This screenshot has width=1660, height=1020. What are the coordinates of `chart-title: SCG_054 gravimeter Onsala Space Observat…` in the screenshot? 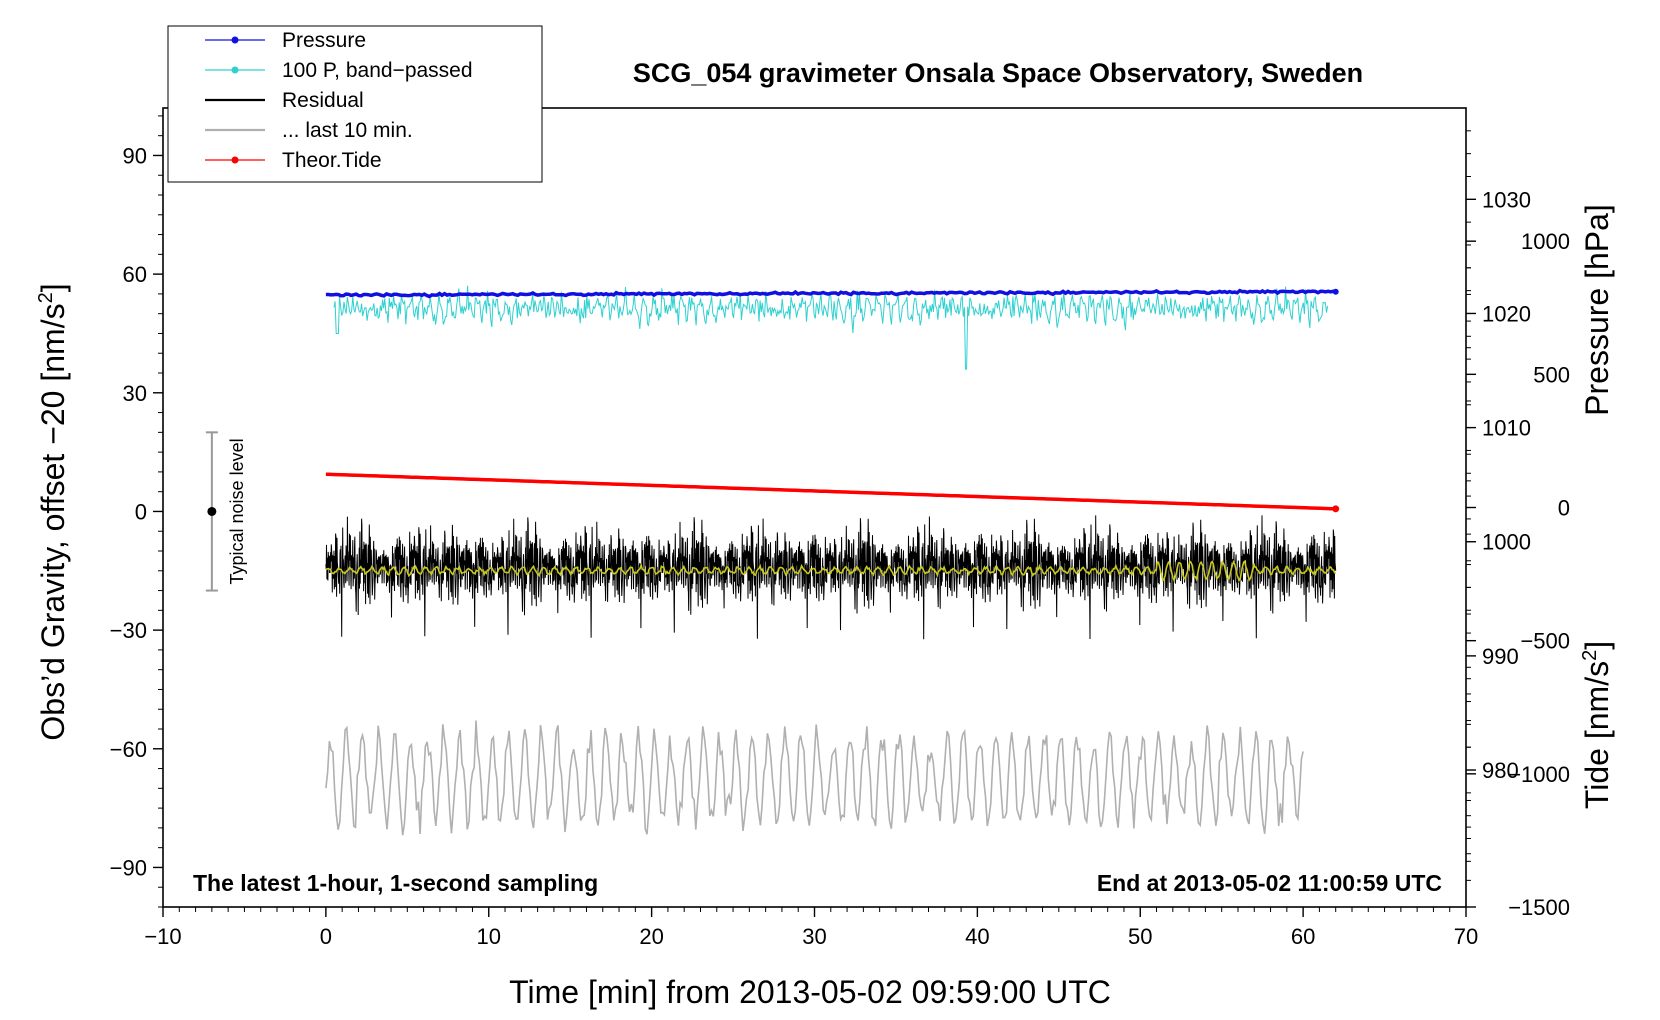 It's located at (998, 73).